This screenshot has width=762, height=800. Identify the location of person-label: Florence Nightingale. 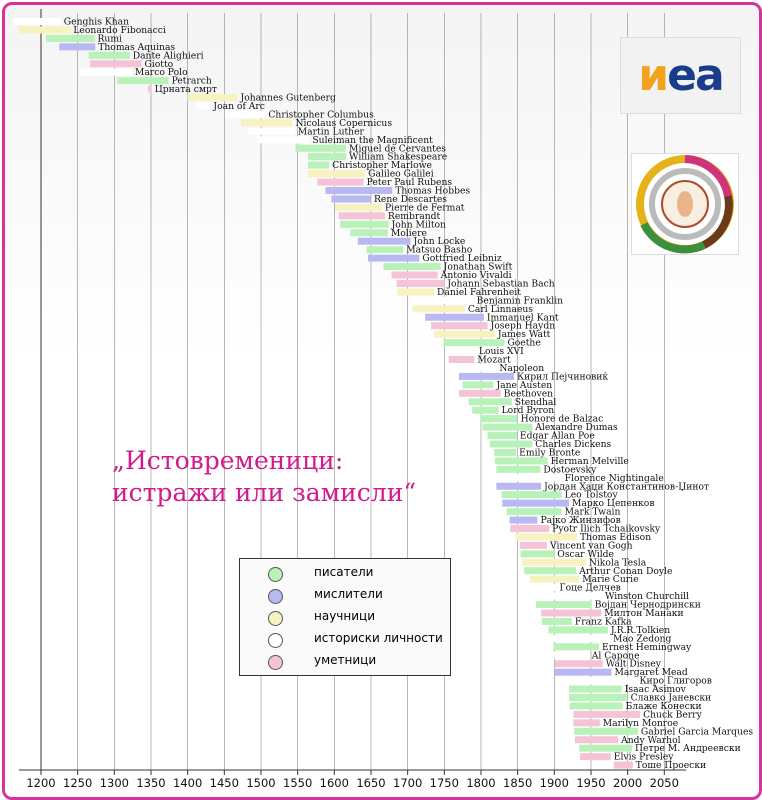
(614, 478).